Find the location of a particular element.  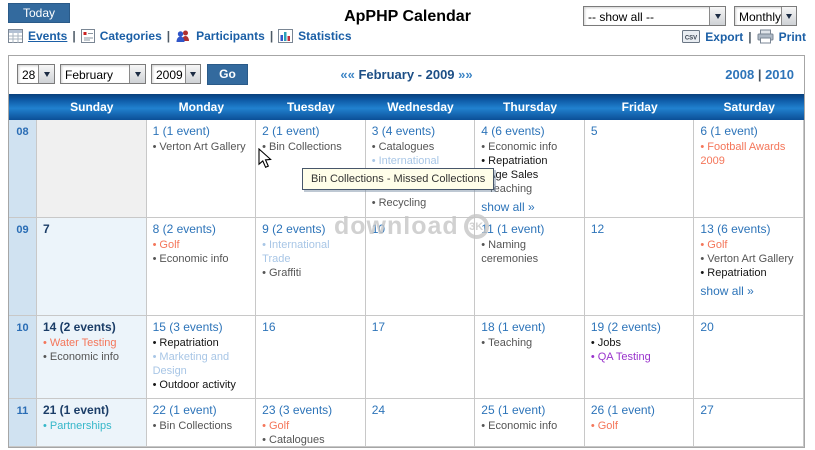

event-item: •Age Sales is located at coordinates (530, 175).